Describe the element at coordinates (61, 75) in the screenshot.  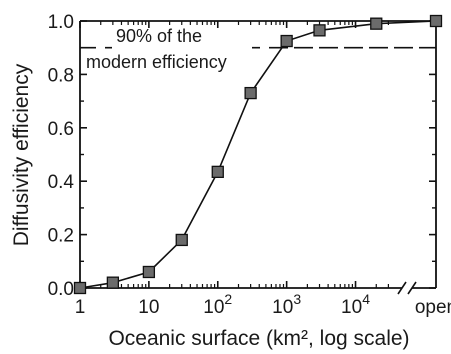
I see `y-tick-label: 0.8` at that location.